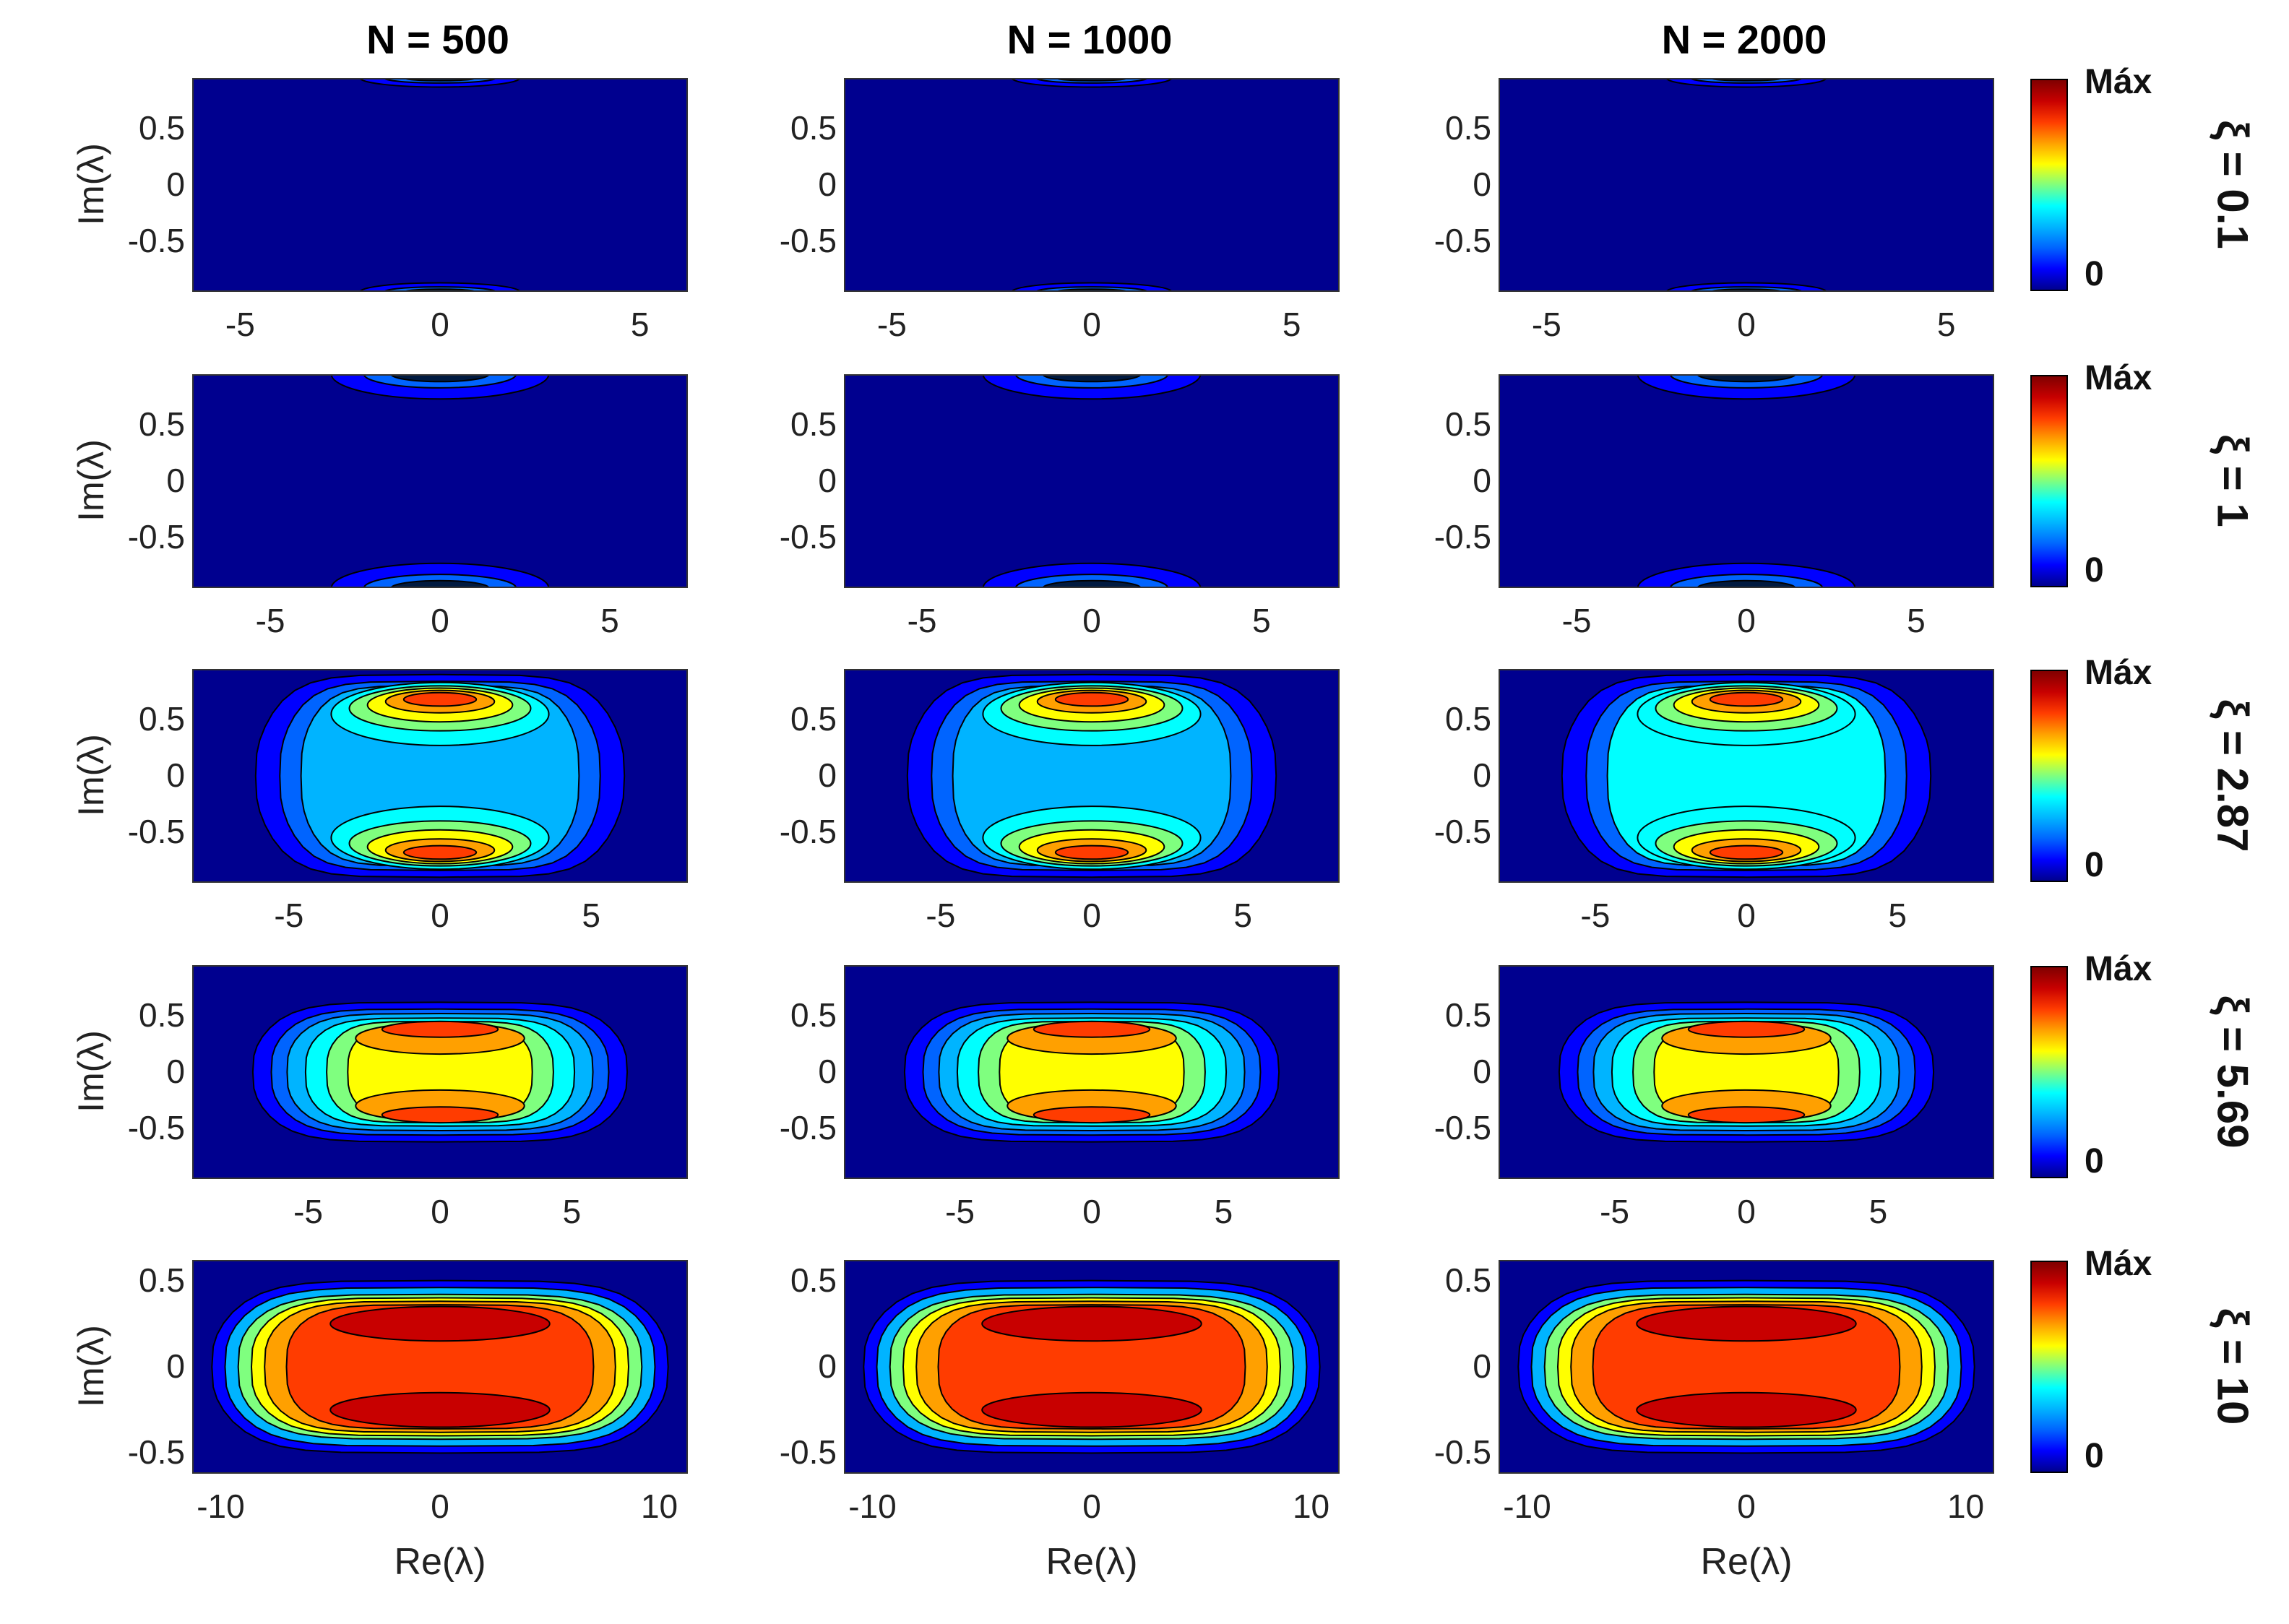  What do you see at coordinates (2232, 776) in the screenshot?
I see `row-label: ξ = 2.87` at bounding box center [2232, 776].